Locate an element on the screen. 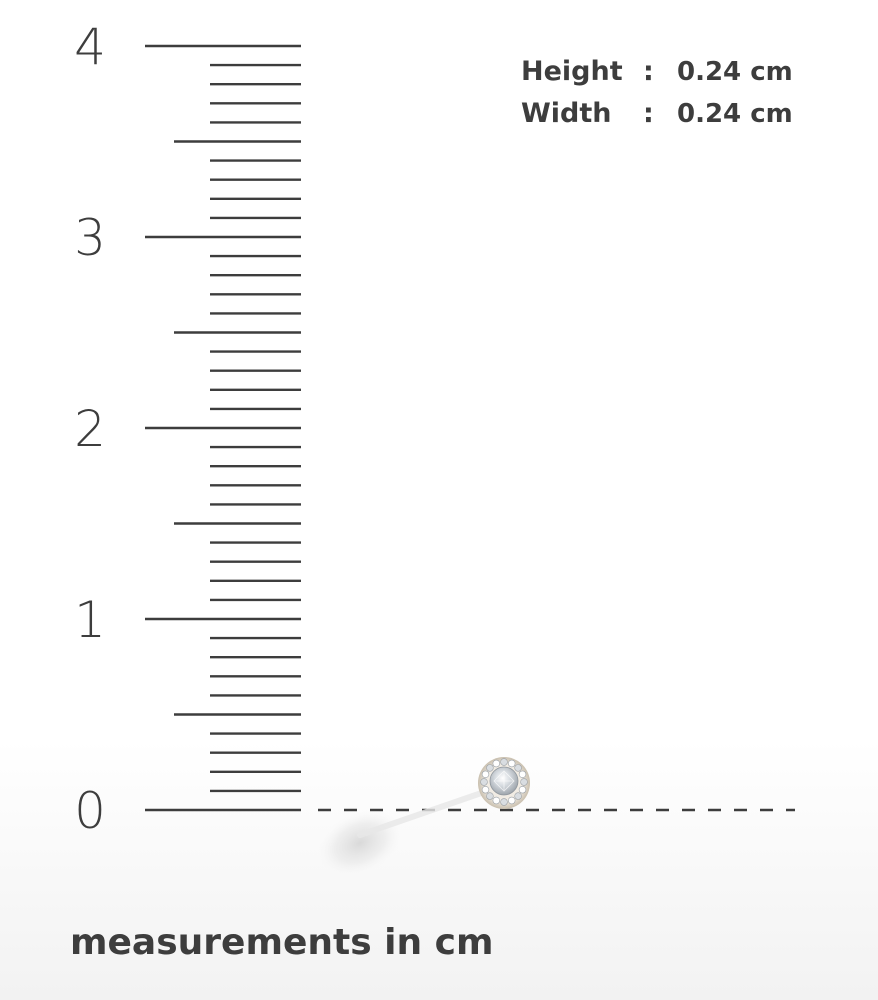  width-value: 0.24 cm is located at coordinates (735, 114).